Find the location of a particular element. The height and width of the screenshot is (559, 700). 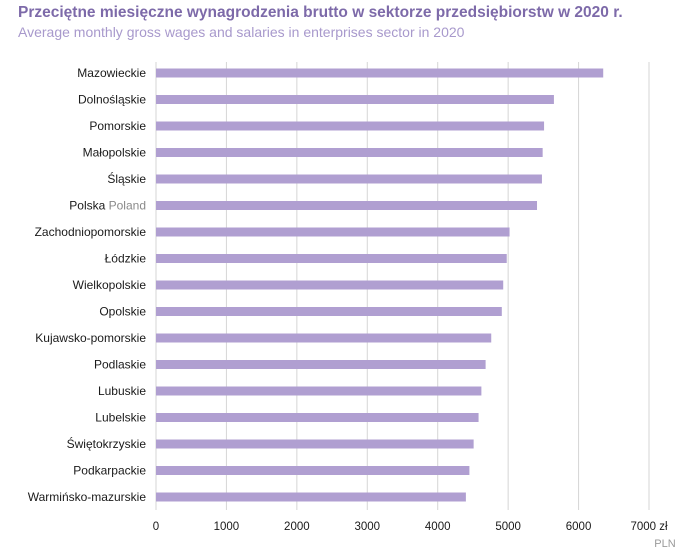

category-label: Małopolskie is located at coordinates (115, 153).